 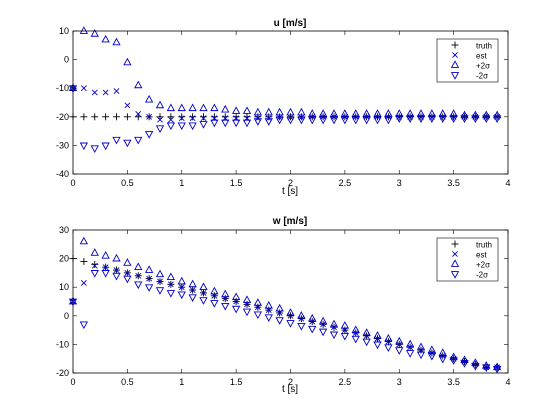 I want to click on legend-marker-est, so click(x=455, y=55).